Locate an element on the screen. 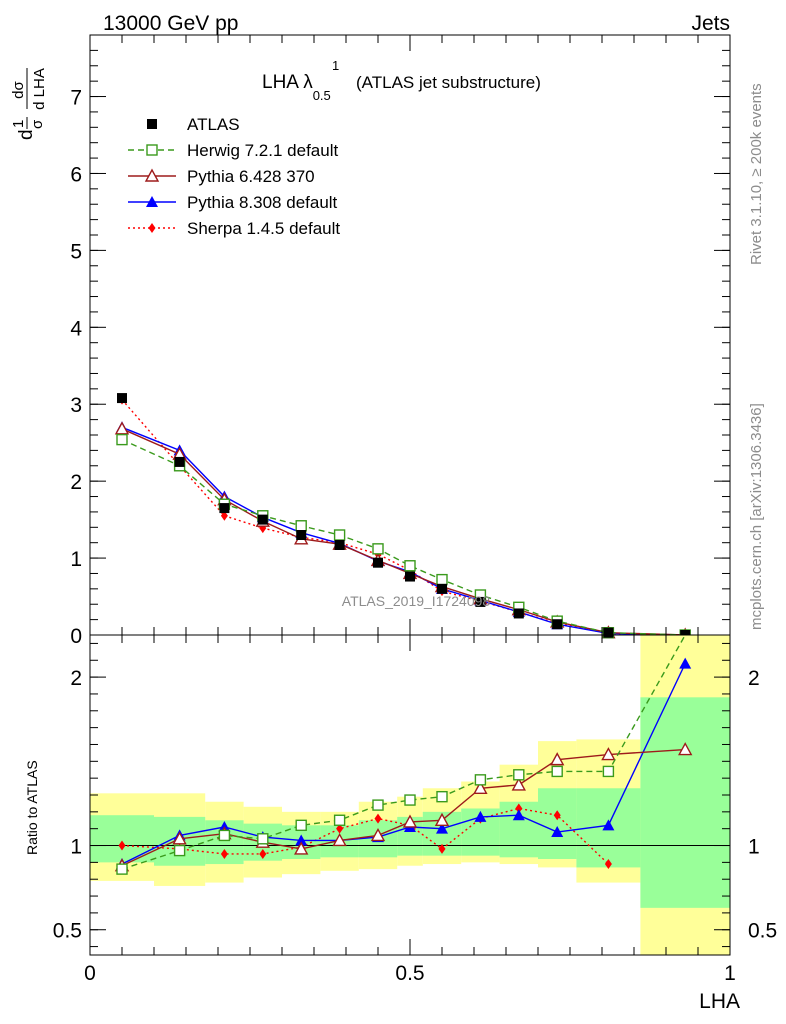  legend-entry: Sherpa 1.4.5 default is located at coordinates (234, 228).